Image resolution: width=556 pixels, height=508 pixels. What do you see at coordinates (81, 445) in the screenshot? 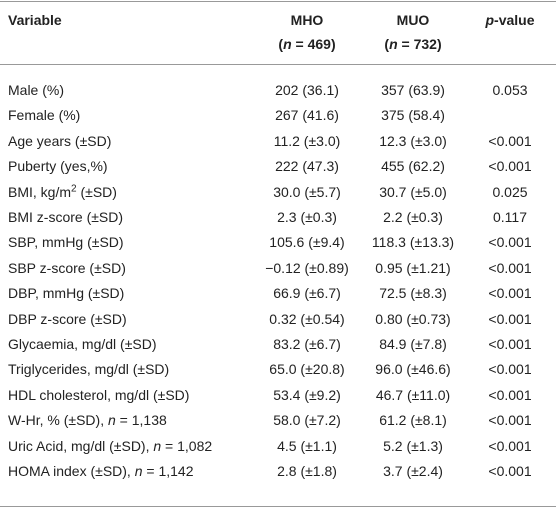
I see `text-segment: Uric Acid, mg/dl (±SD),` at bounding box center [81, 445].